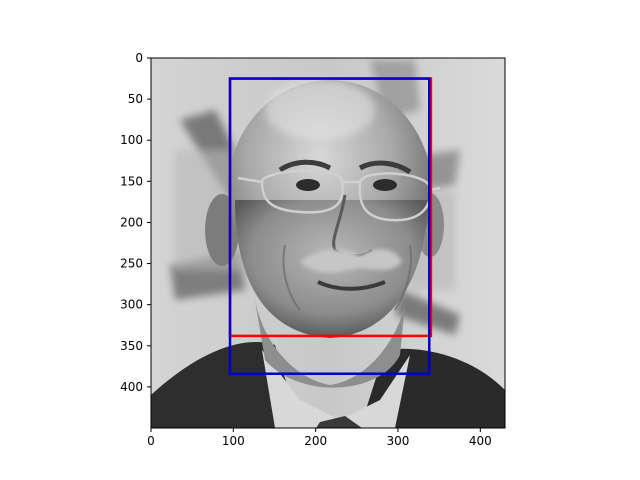  Describe the element at coordinates (131, 264) in the screenshot. I see `y-tick-label: 250` at that location.